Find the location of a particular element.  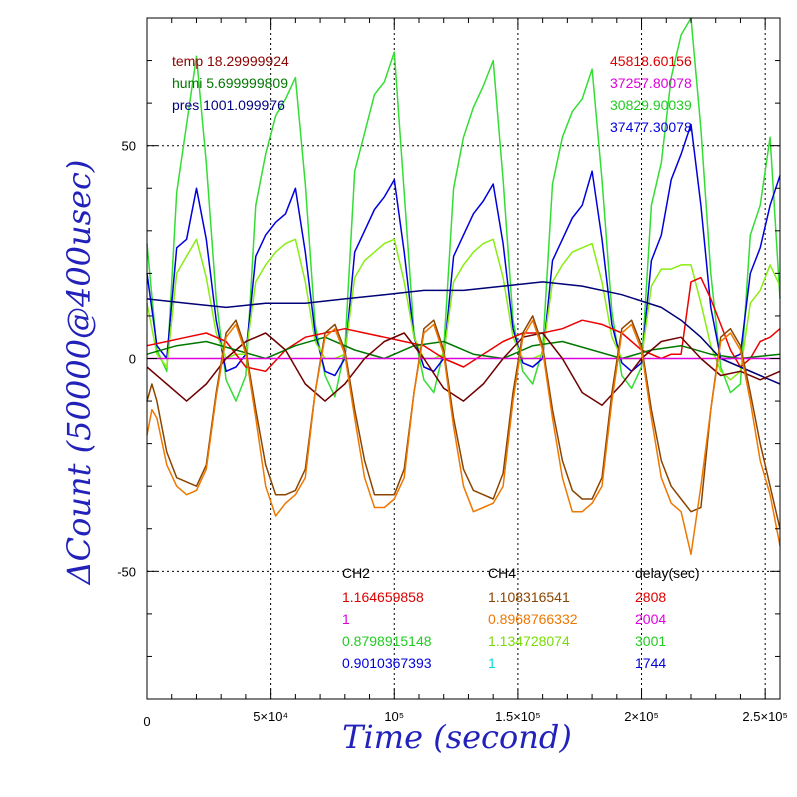

table-value-delay: 2808 is located at coordinates (650, 597).